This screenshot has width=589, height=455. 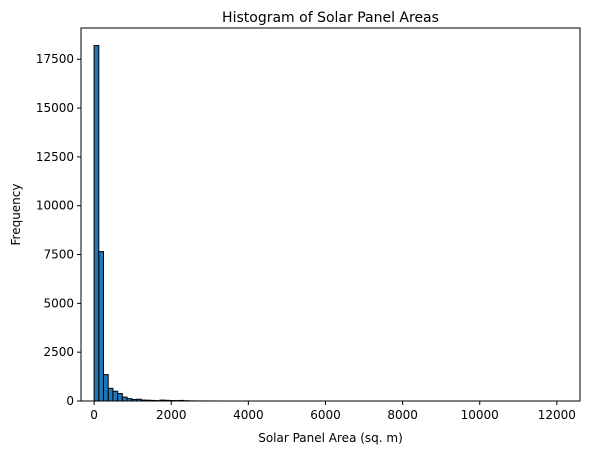 I want to click on y-tick-label: 7500, so click(x=58, y=255).